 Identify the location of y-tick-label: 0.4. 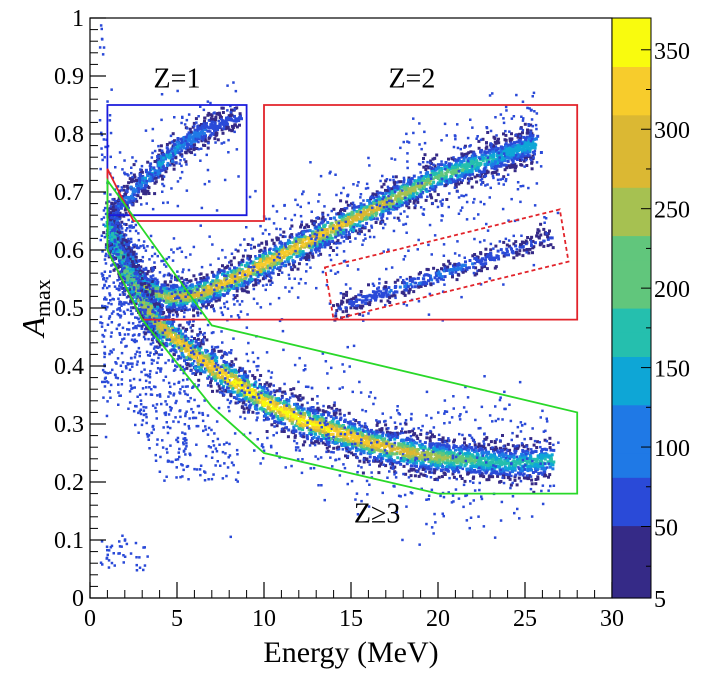
(69, 367).